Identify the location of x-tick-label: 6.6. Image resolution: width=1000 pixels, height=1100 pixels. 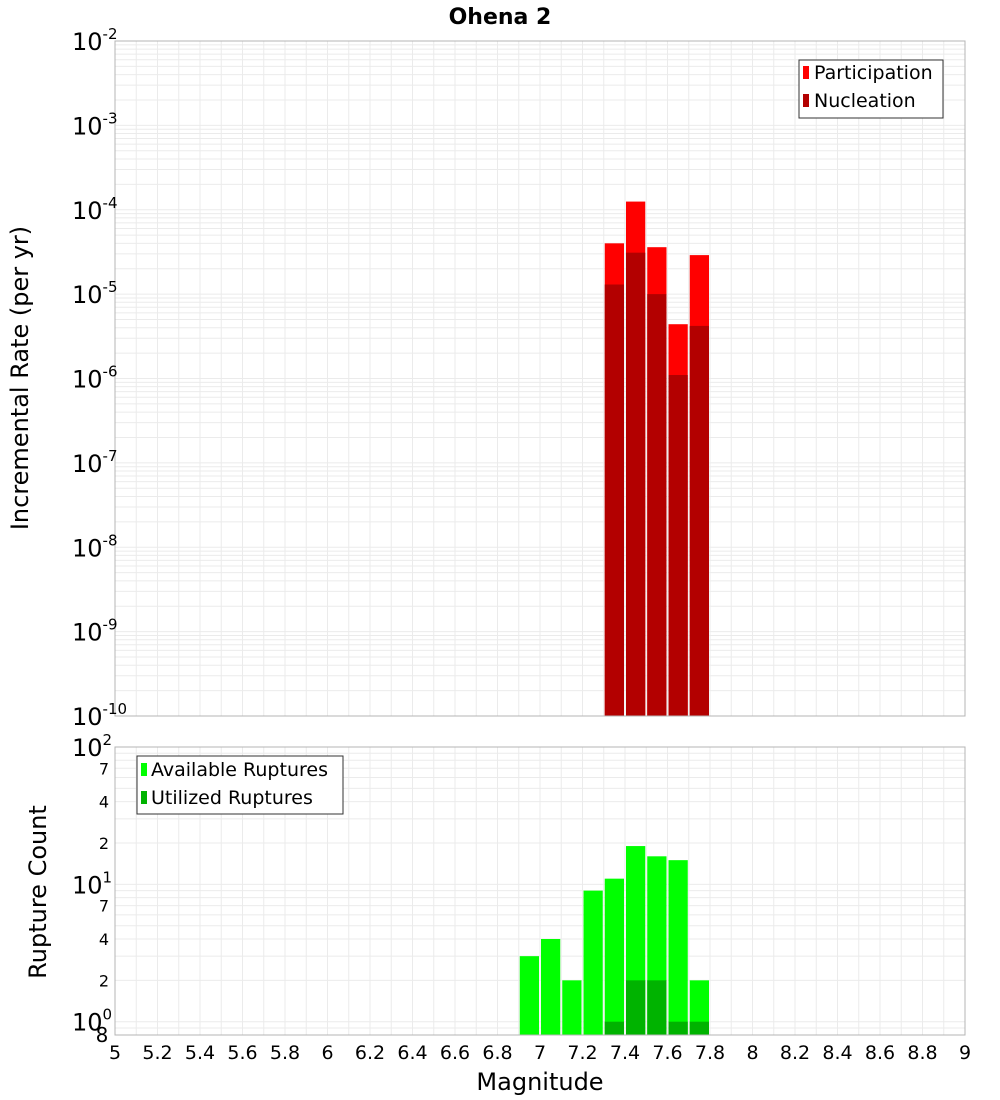
(455, 1053).